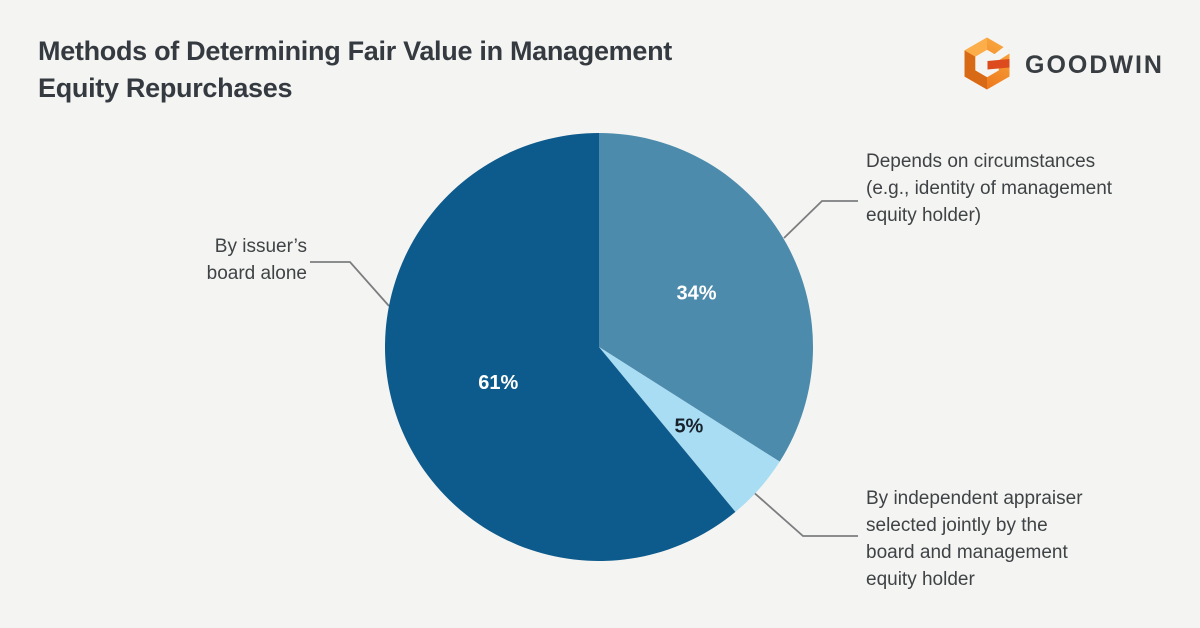  What do you see at coordinates (987, 65) in the screenshot?
I see `goodwin-hexagon-g-icon` at bounding box center [987, 65].